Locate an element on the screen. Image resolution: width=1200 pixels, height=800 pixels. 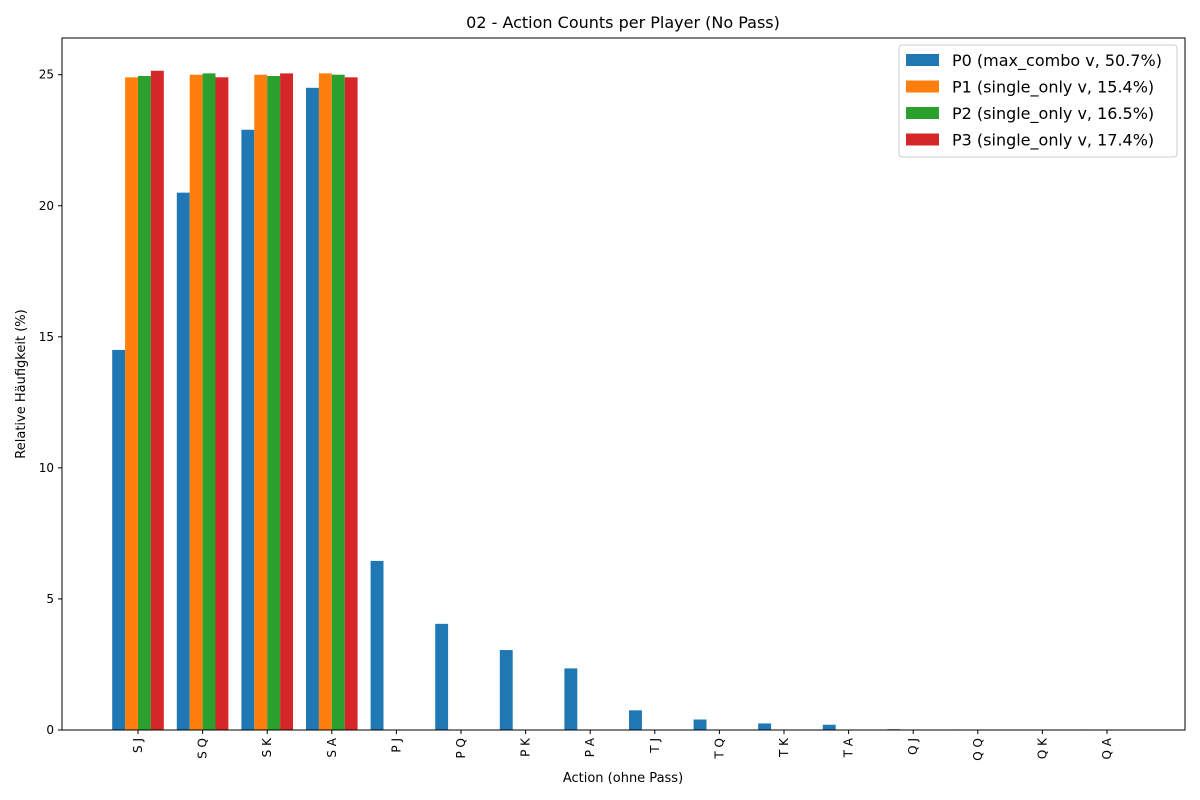
y-tick-label: 5 is located at coordinates (50, 599).